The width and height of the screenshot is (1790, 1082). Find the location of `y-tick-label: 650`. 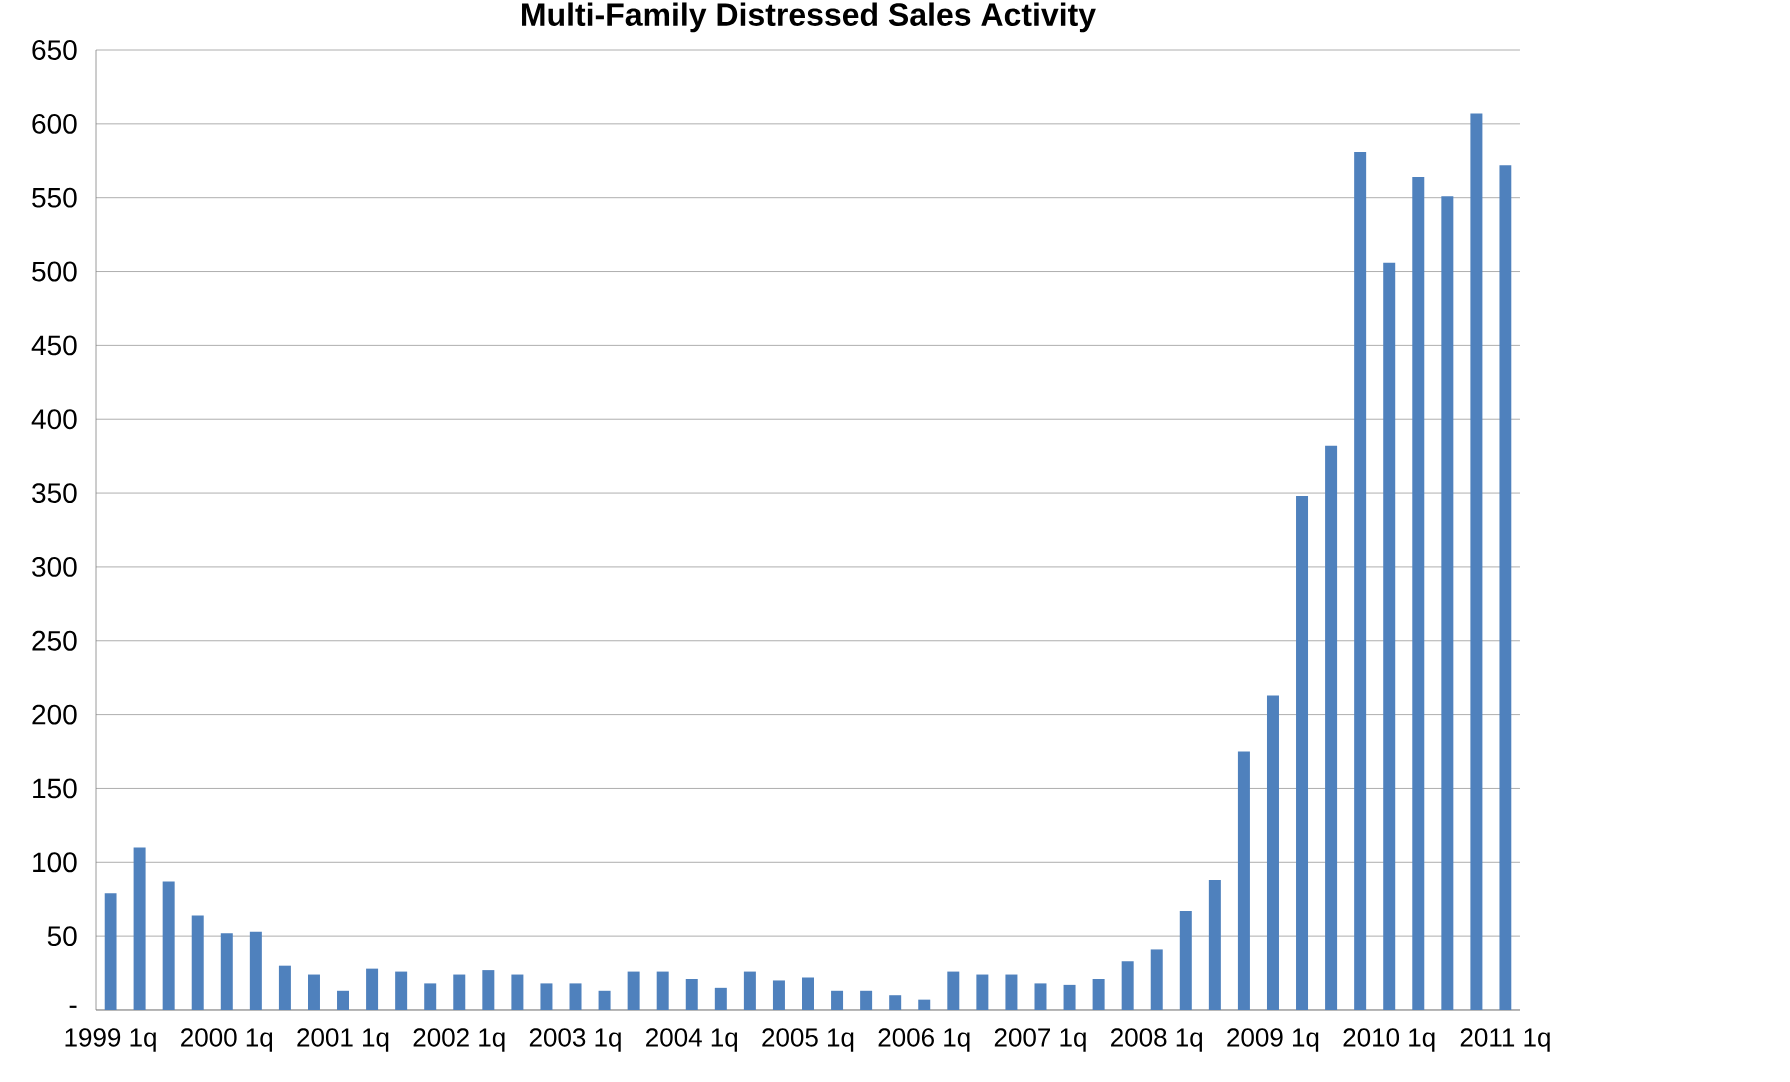

y-tick-label: 650 is located at coordinates (54, 50).